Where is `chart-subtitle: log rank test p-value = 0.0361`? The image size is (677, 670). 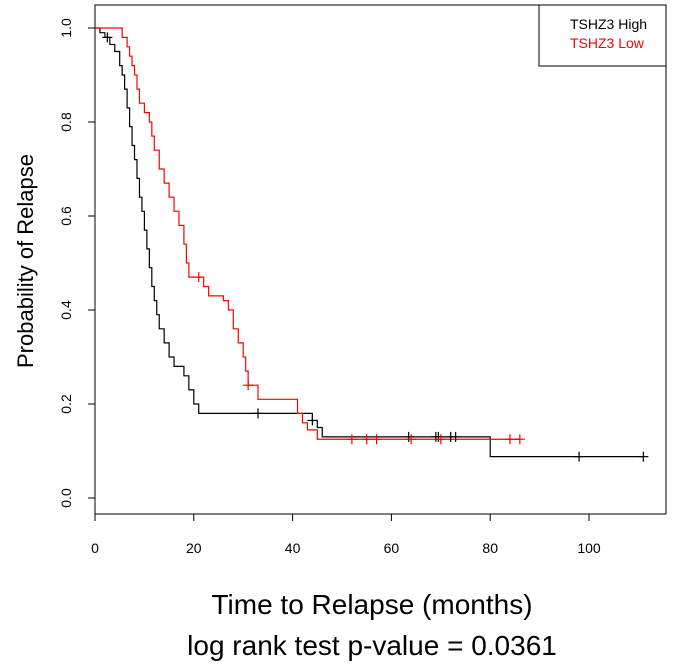 chart-subtitle: log rank test p-value = 0.0361 is located at coordinates (372, 645).